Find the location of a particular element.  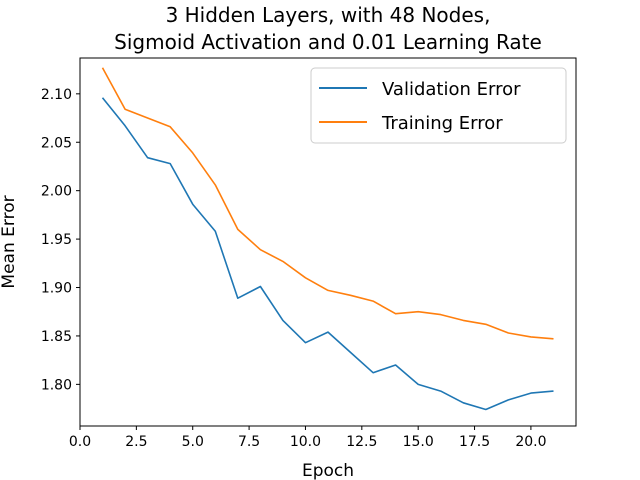

legend: Validation Error Training Error is located at coordinates (438, 105).